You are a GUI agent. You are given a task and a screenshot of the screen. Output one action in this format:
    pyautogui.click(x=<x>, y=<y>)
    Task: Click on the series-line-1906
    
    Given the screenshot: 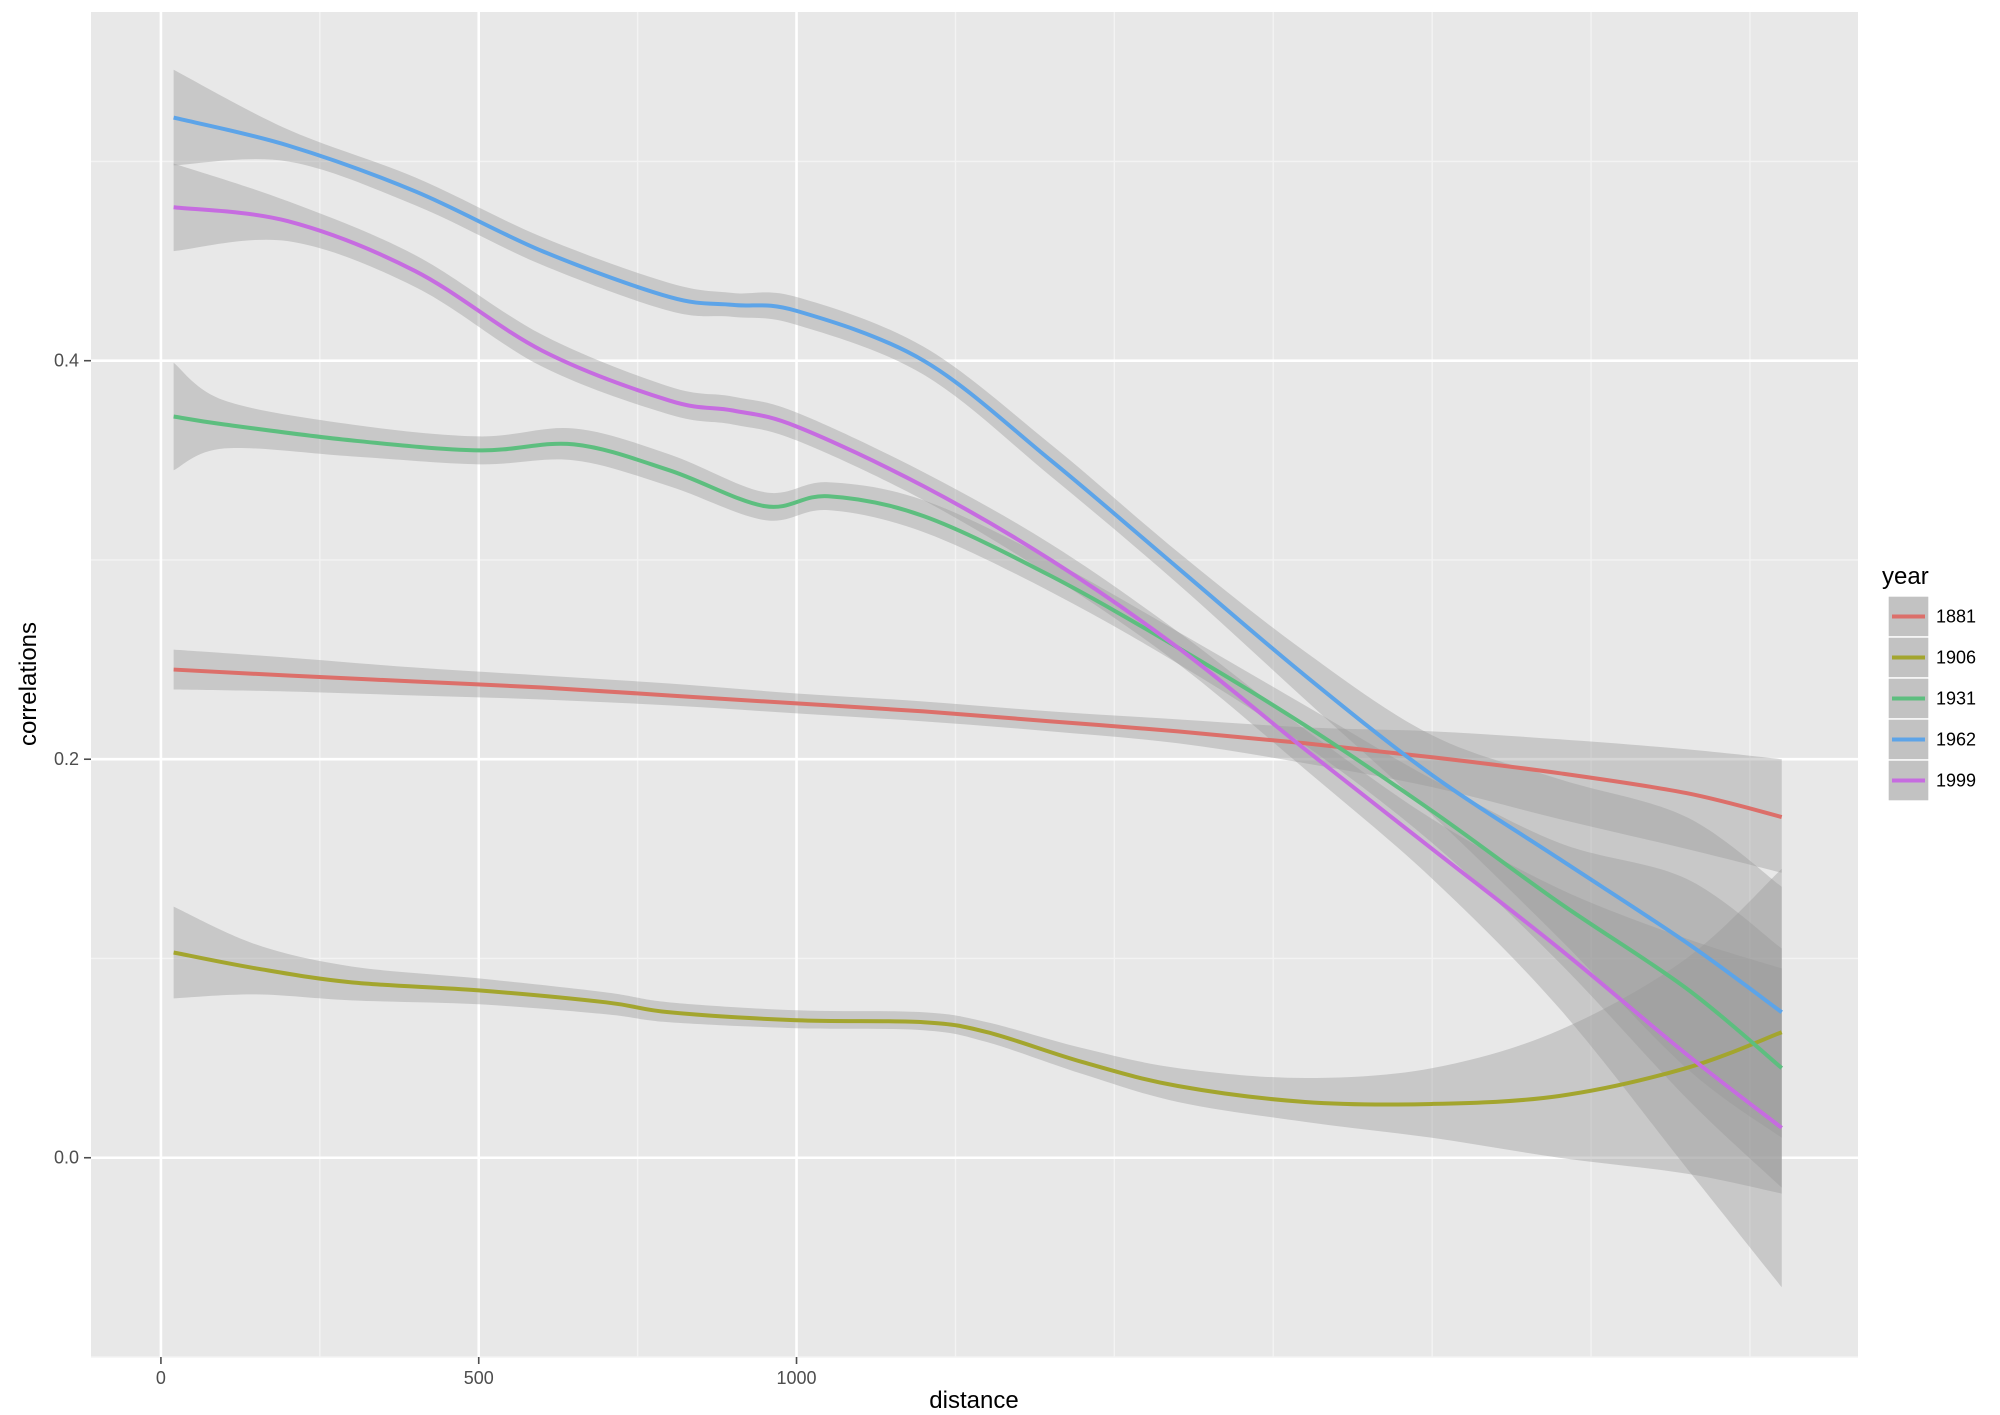 What is the action you would take?
    pyautogui.click(x=978, y=1028)
    